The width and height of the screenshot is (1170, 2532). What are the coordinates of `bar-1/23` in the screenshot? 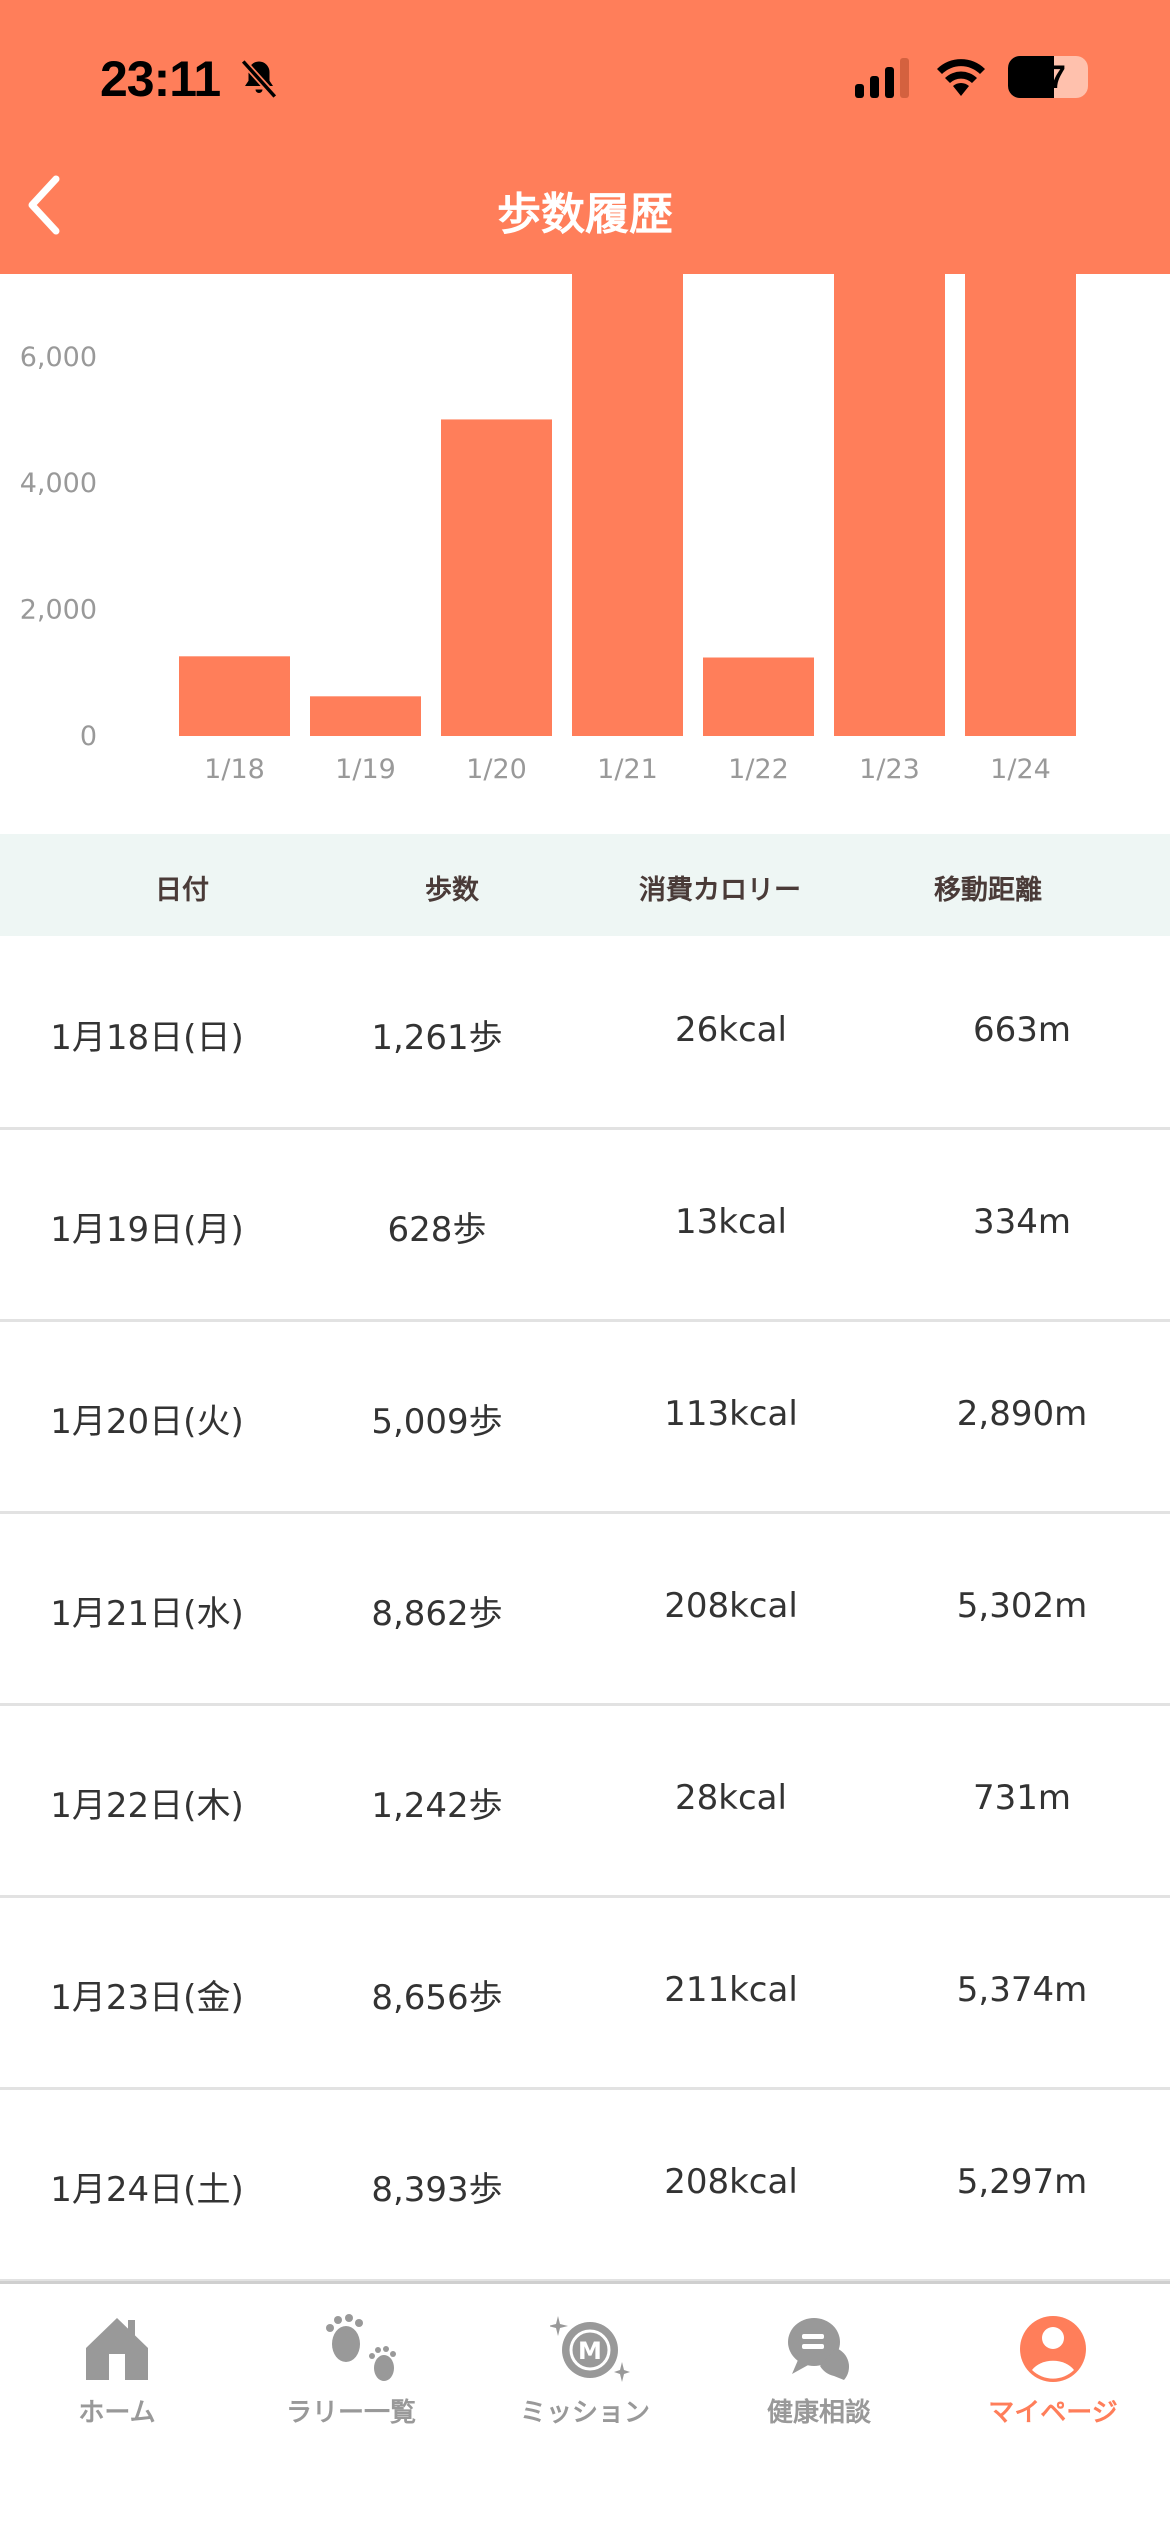 It's located at (889, 462).